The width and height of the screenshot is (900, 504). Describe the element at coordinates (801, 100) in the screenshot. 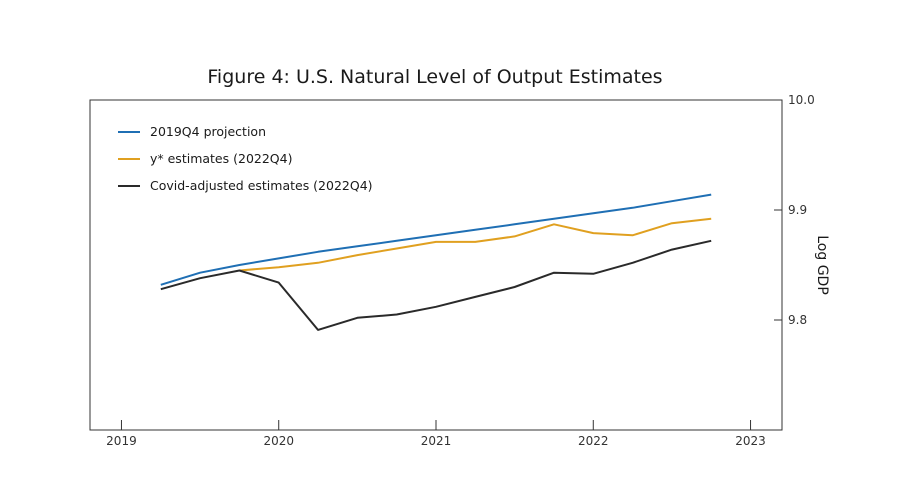

I see `y-tick-label: 10.0` at that location.